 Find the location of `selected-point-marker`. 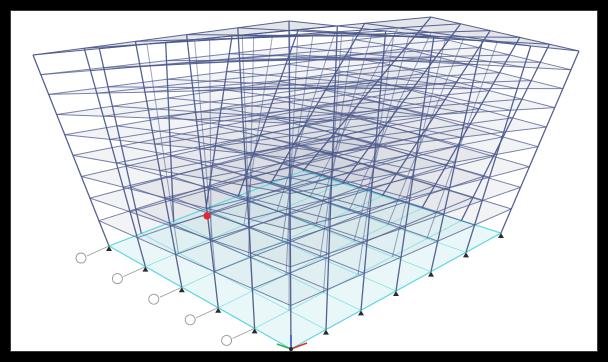

selected-point-marker is located at coordinates (207, 216).